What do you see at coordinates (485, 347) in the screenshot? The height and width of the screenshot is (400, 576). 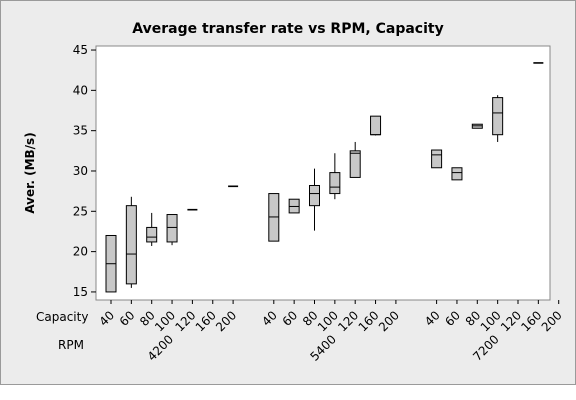 I see `rpm-tick-label: 7200` at bounding box center [485, 347].